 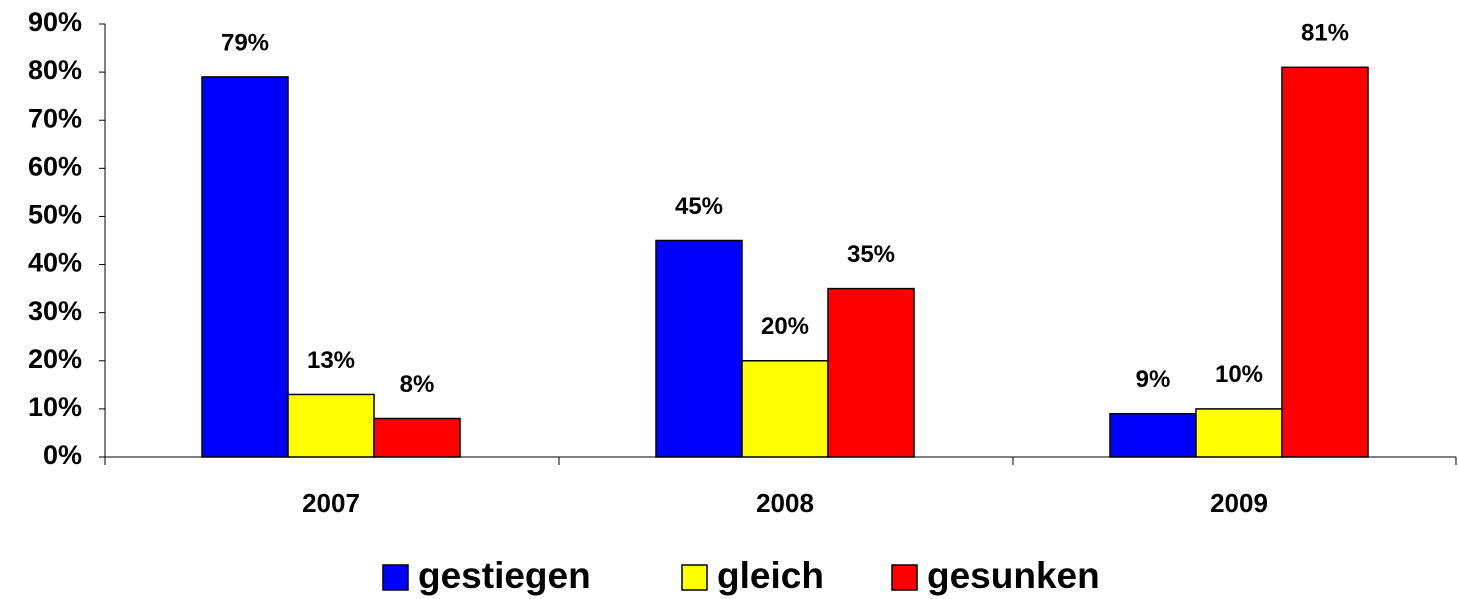 What do you see at coordinates (55, 118) in the screenshot?
I see `y-tick-label: 70%` at bounding box center [55, 118].